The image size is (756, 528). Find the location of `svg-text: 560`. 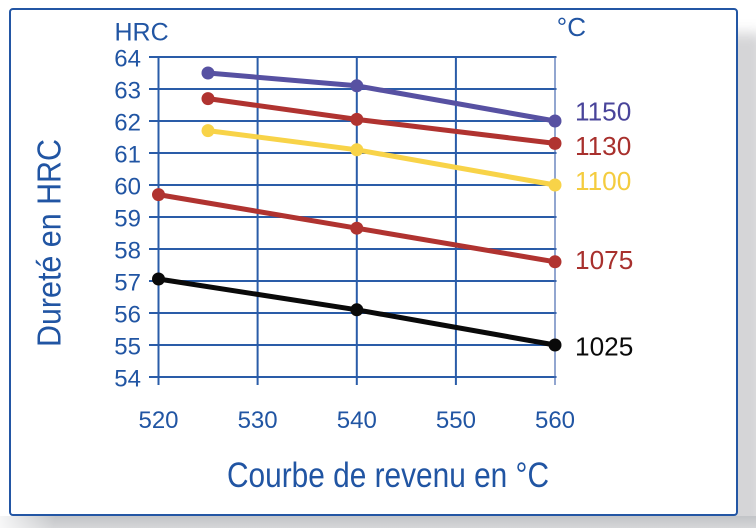

svg-text: 560 is located at coordinates (555, 420).